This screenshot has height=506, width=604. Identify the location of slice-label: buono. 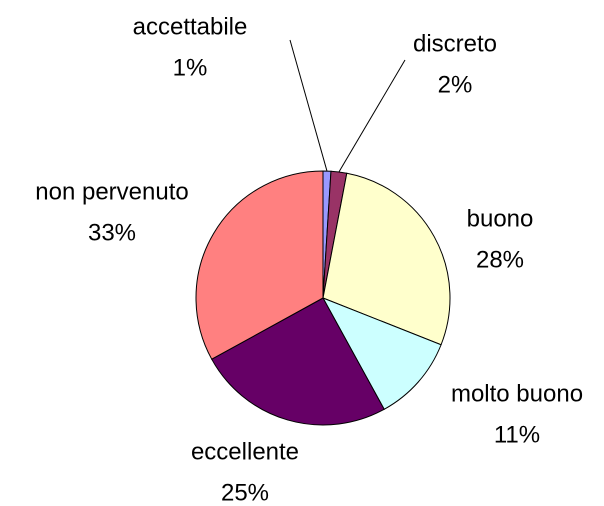
(500, 218).